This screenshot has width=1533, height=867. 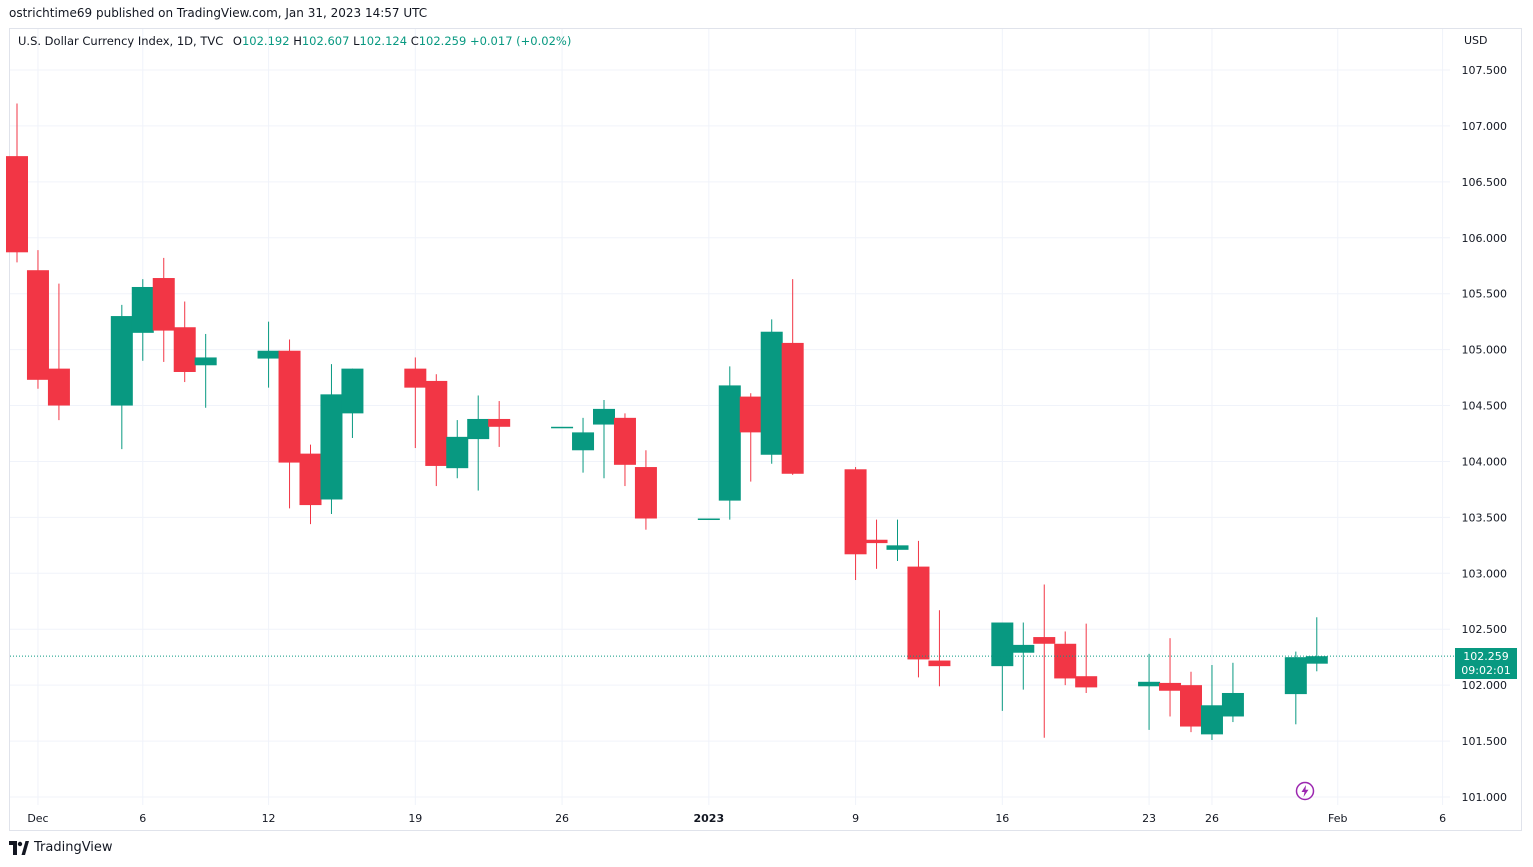 What do you see at coordinates (415, 818) in the screenshot?
I see `time-tick-label: 19` at bounding box center [415, 818].